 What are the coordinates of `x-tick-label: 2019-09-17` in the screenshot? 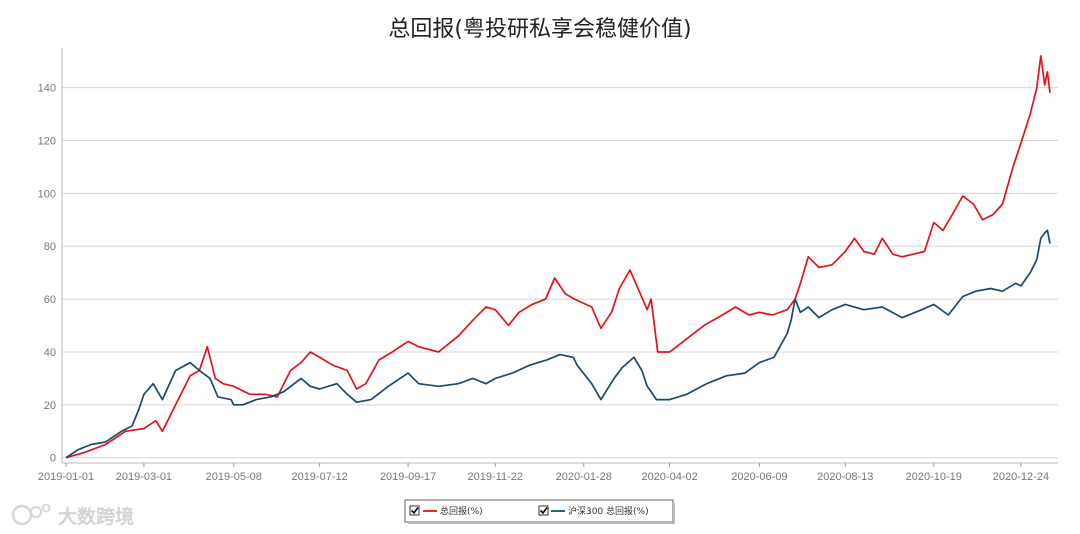 It's located at (408, 477).